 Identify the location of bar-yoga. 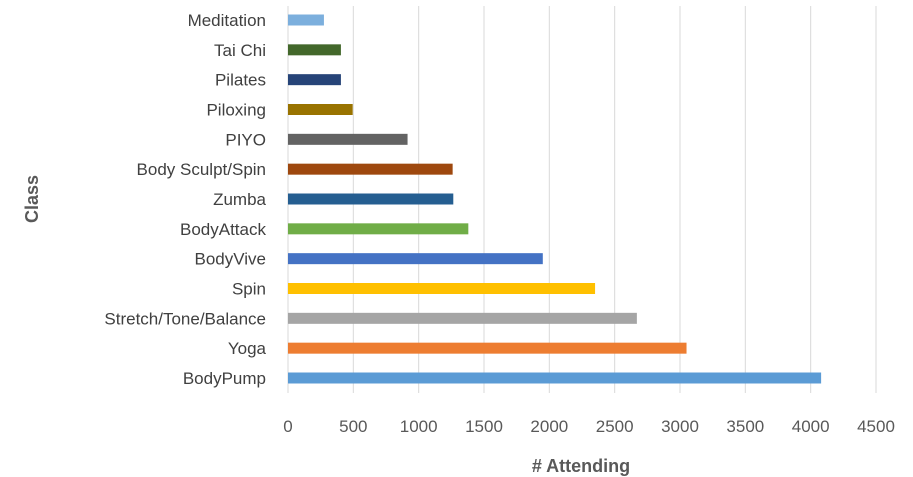
(487, 348).